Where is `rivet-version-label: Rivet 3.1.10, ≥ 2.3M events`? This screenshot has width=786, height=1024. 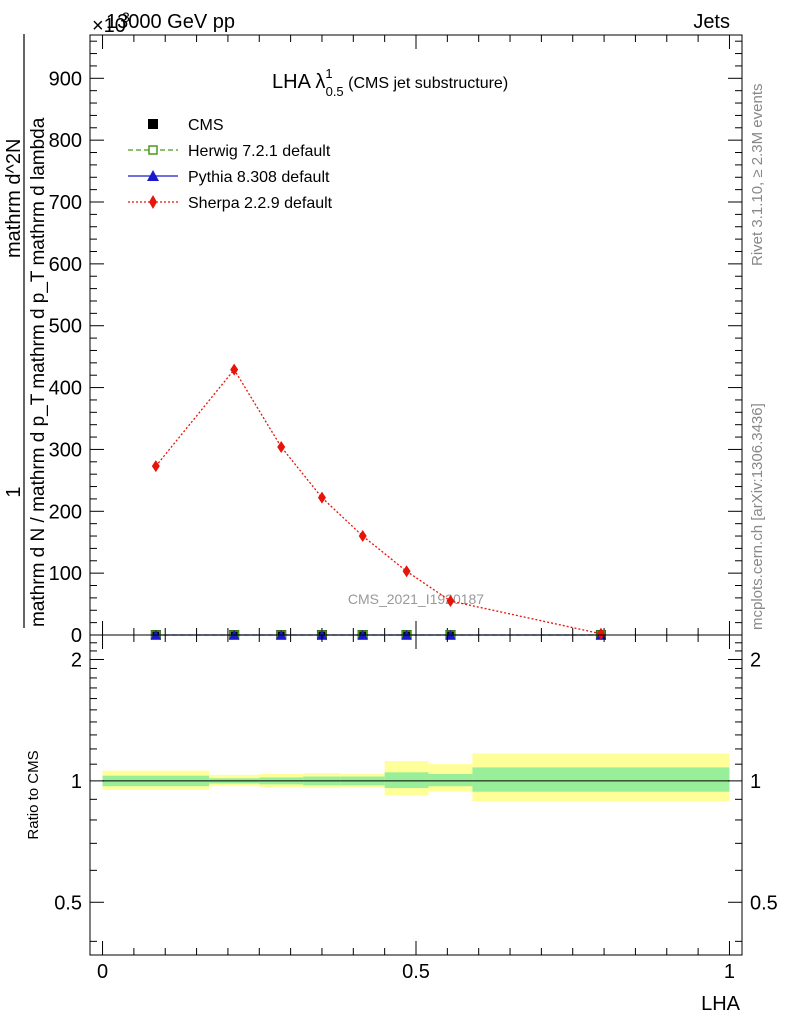
rivet-version-label: Rivet 3.1.10, ≥ 2.3M events is located at coordinates (757, 175).